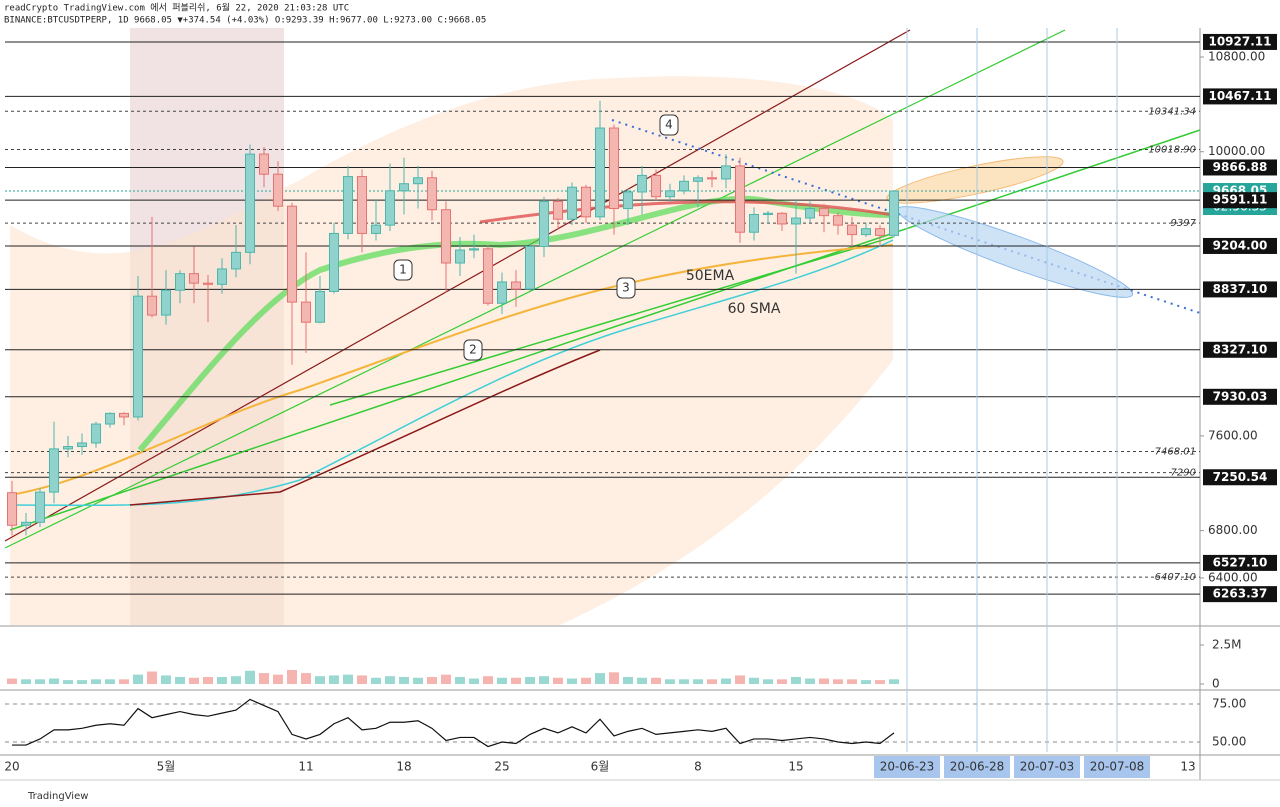  I want to click on price-label: 9397, so click(1184, 223).